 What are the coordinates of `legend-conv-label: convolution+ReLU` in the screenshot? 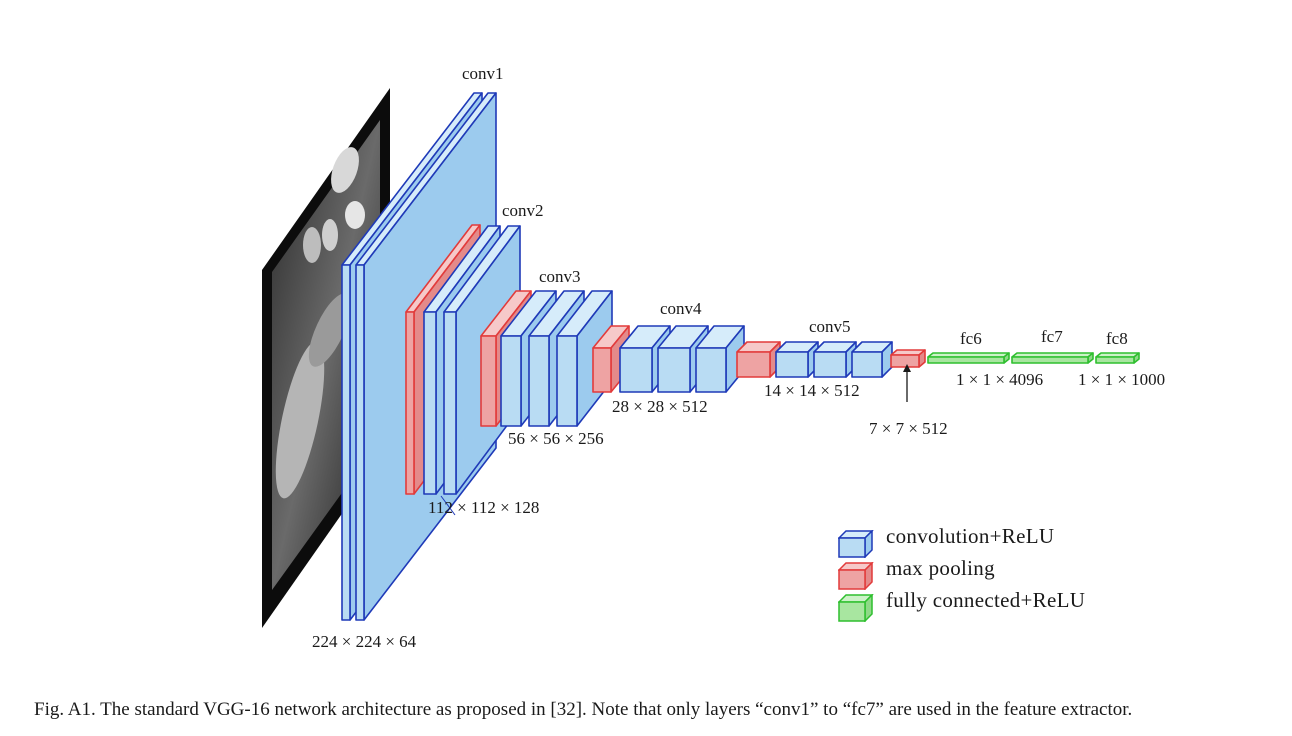 It's located at (970, 536).